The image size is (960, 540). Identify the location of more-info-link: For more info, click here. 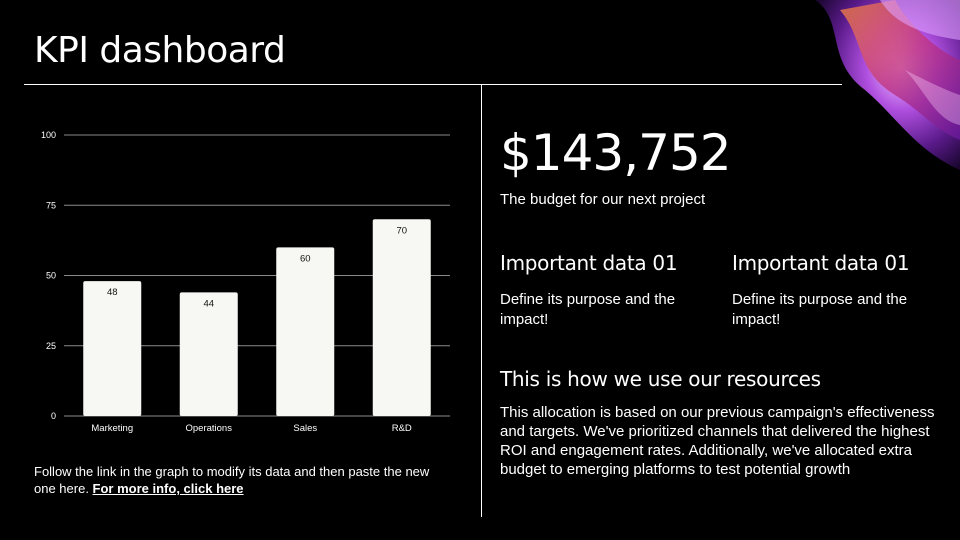
(168, 488).